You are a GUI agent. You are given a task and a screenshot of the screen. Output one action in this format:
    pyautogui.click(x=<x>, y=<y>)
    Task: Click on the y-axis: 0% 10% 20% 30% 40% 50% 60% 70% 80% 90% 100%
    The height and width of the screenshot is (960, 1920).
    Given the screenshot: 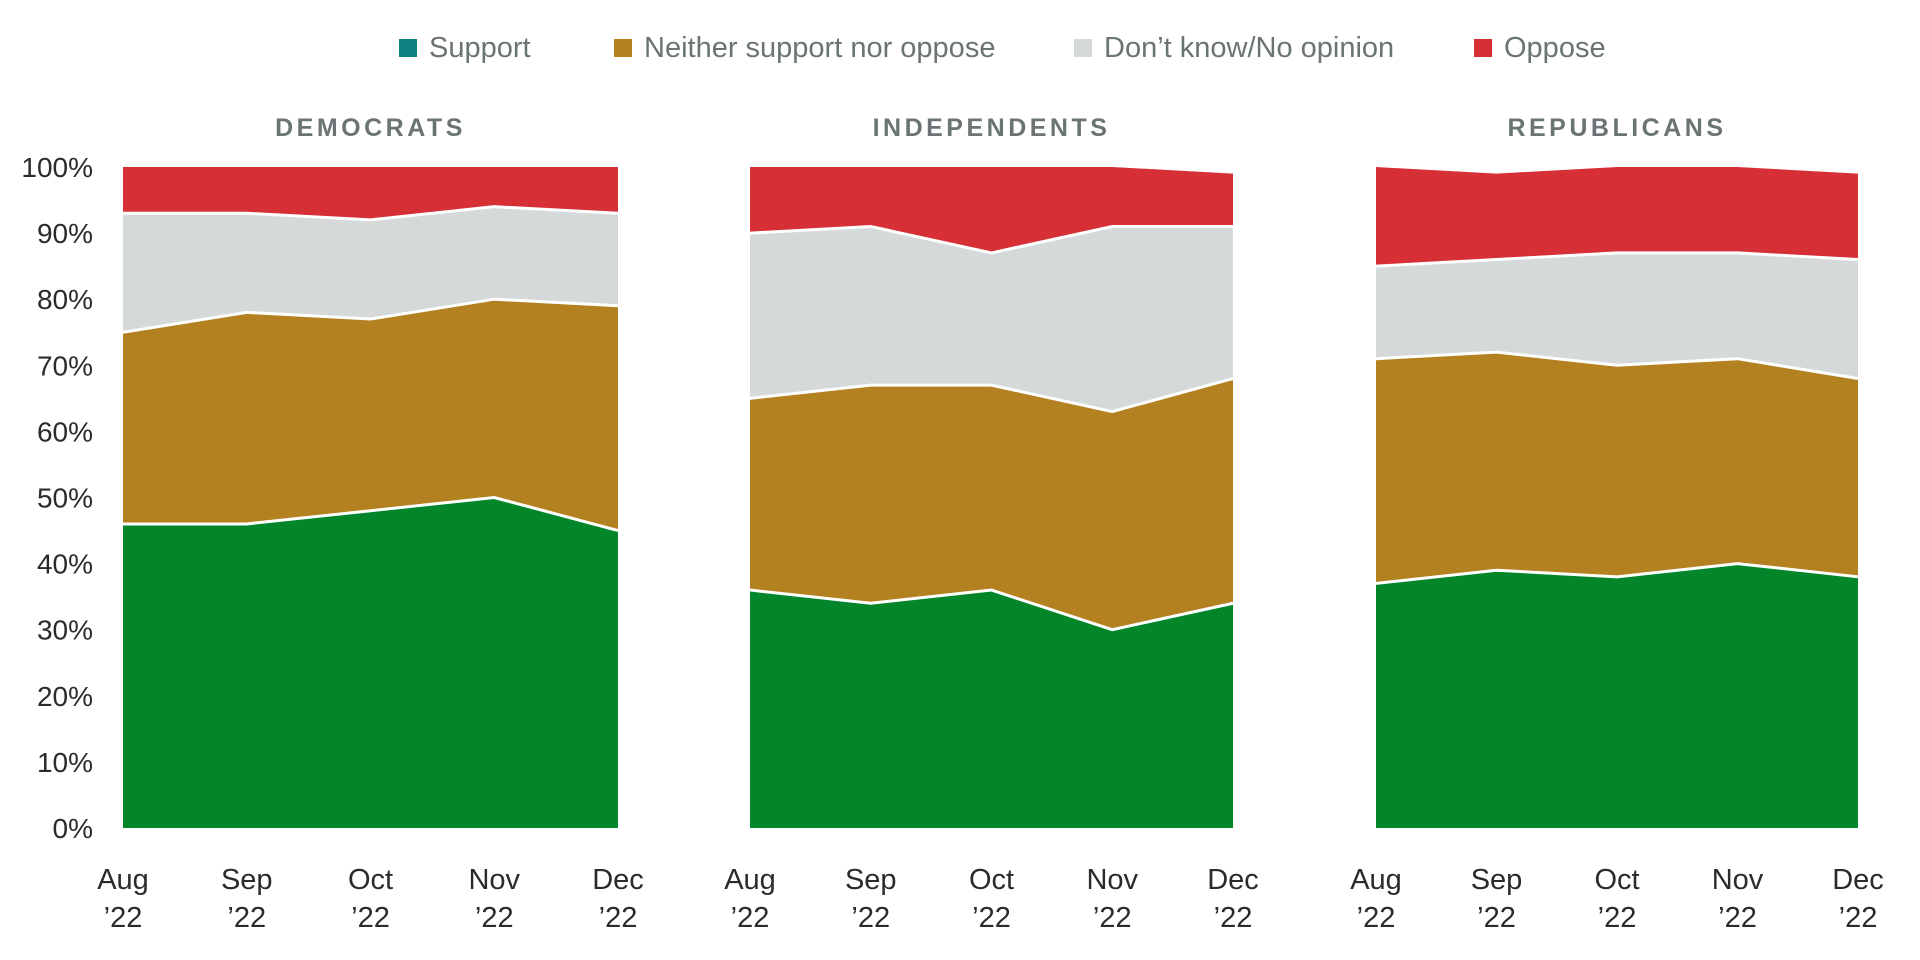 What is the action you would take?
    pyautogui.click(x=57, y=498)
    